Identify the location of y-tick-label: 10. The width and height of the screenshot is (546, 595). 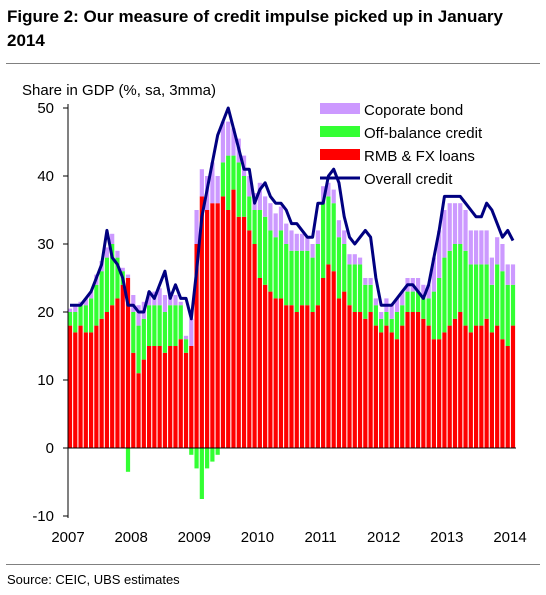
(45, 380).